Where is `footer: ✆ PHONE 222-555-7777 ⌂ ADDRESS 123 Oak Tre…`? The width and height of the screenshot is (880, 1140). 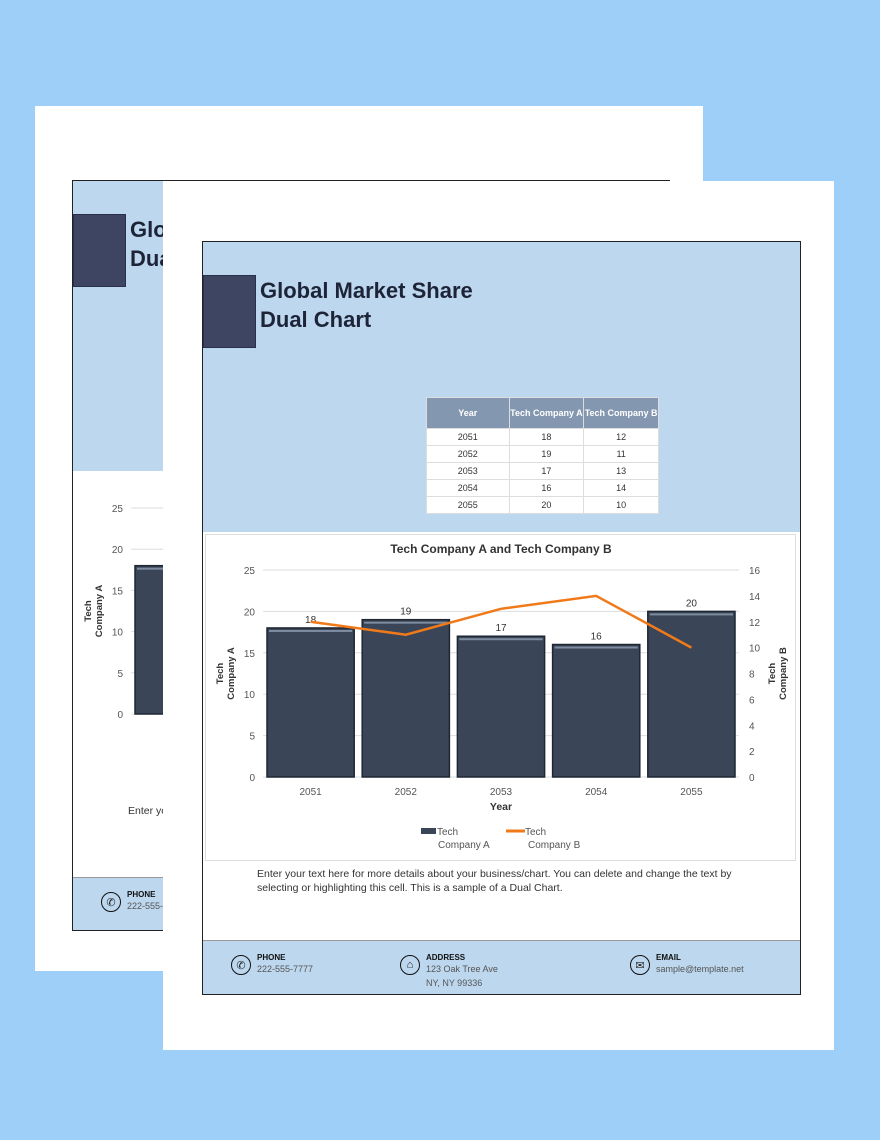
footer: ✆ PHONE 222-555-7777 ⌂ ADDRESS 123 Oak Tre… is located at coordinates (501, 967).